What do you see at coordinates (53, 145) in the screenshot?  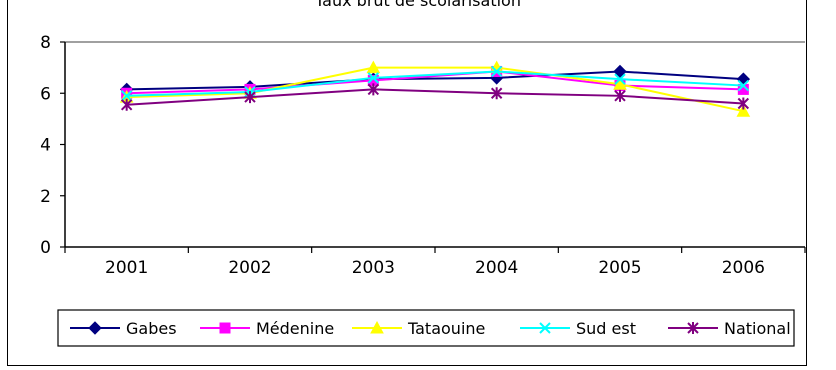 I see `y-axis: 0 2 4 6 8` at bounding box center [53, 145].